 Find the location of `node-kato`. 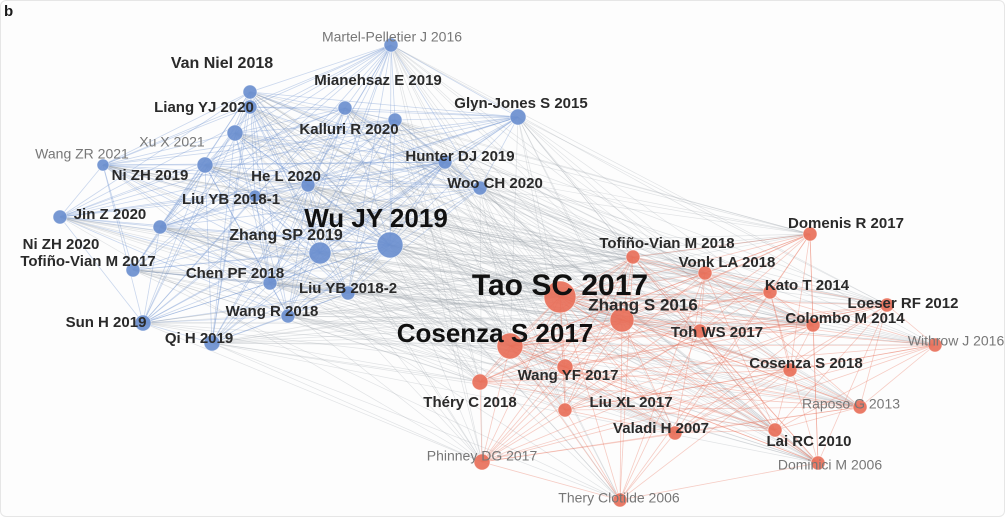

node-kato is located at coordinates (770, 292).